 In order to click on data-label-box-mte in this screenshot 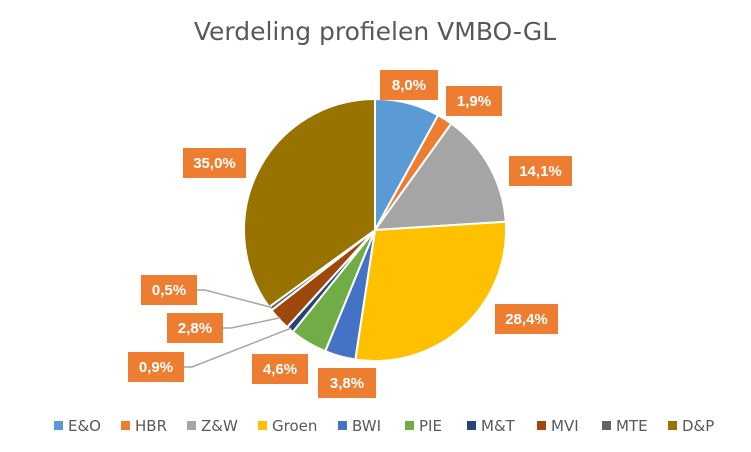, I will do `click(169, 290)`.